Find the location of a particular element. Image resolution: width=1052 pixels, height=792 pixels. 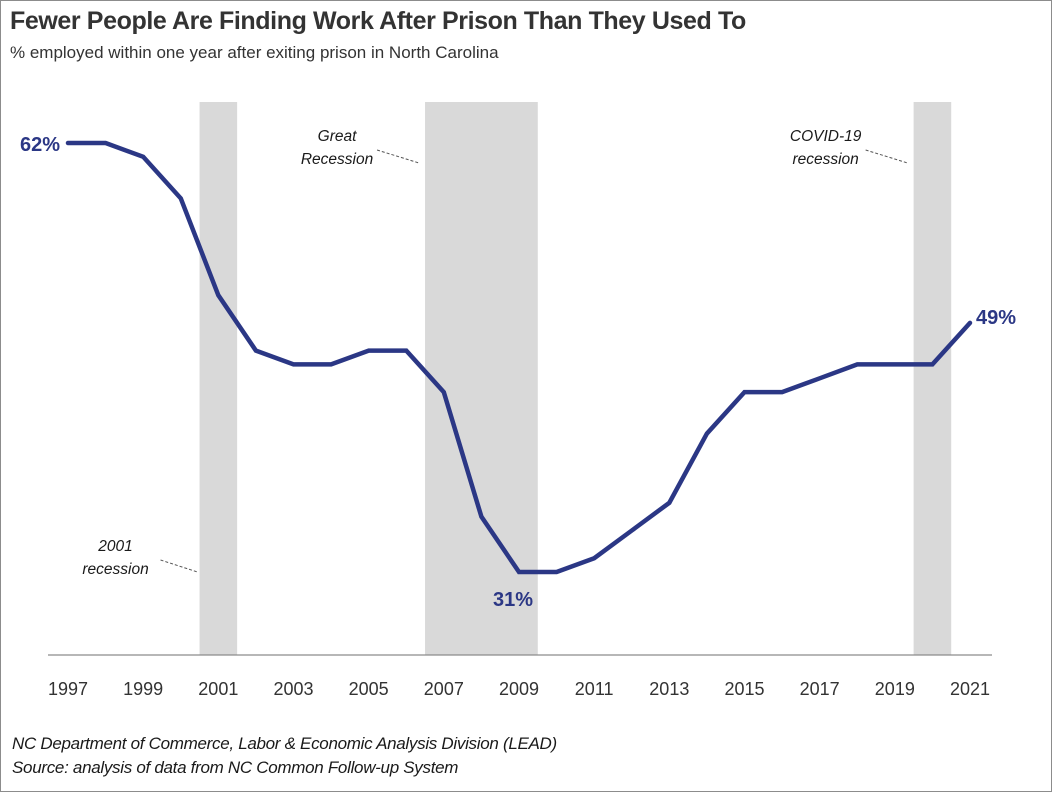

recession-band-covid-19-recession is located at coordinates (932, 378).